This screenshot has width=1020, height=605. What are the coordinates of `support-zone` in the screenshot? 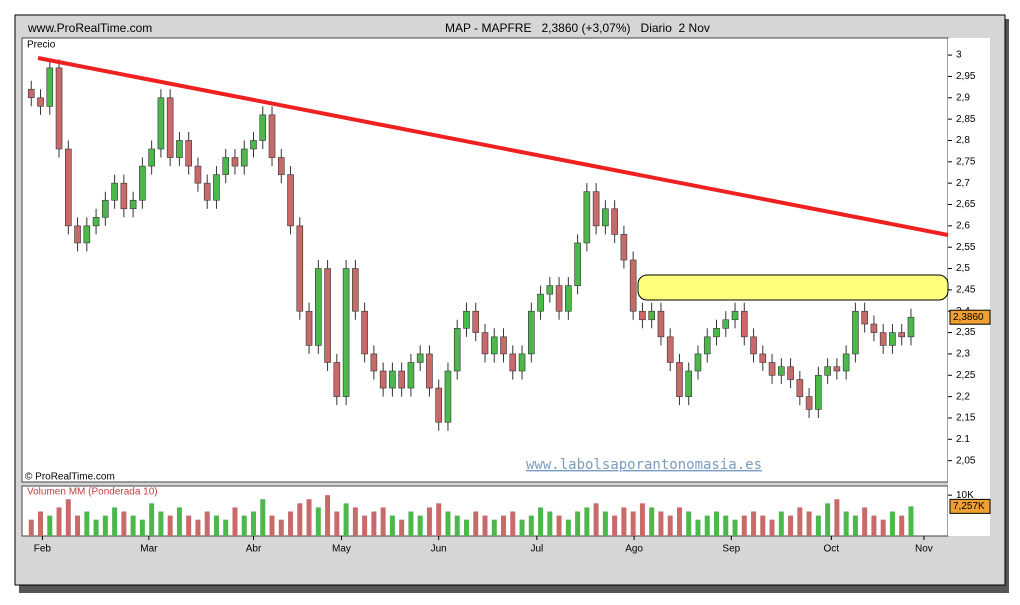 It's located at (793, 287).